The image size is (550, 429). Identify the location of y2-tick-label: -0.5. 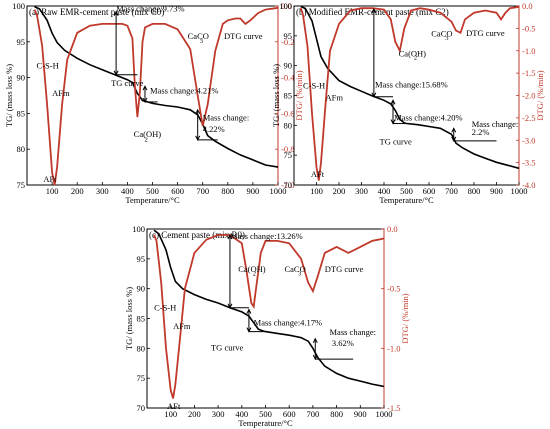
(528, 28).